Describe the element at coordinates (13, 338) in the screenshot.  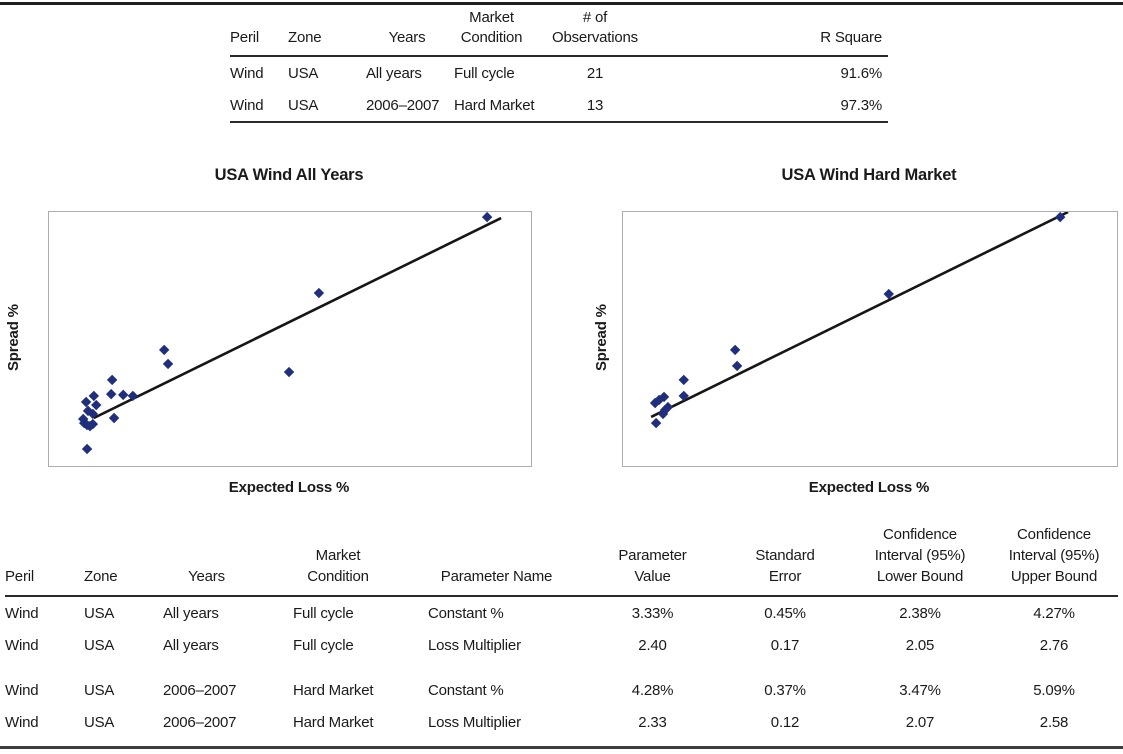
I see `y-axis-label-all-years: Spread %` at that location.